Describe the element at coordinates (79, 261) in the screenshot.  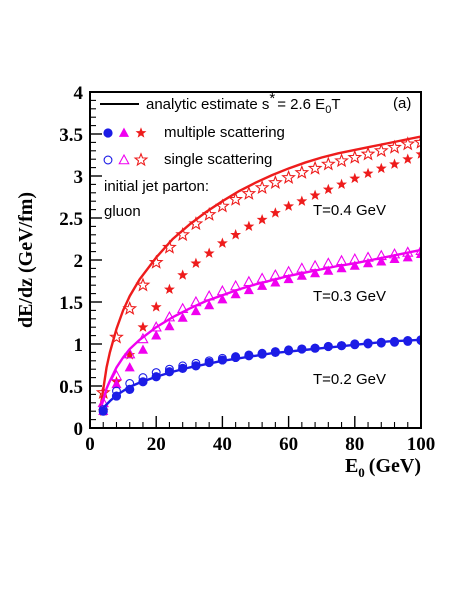
I see `y-tick-label: 2` at that location.